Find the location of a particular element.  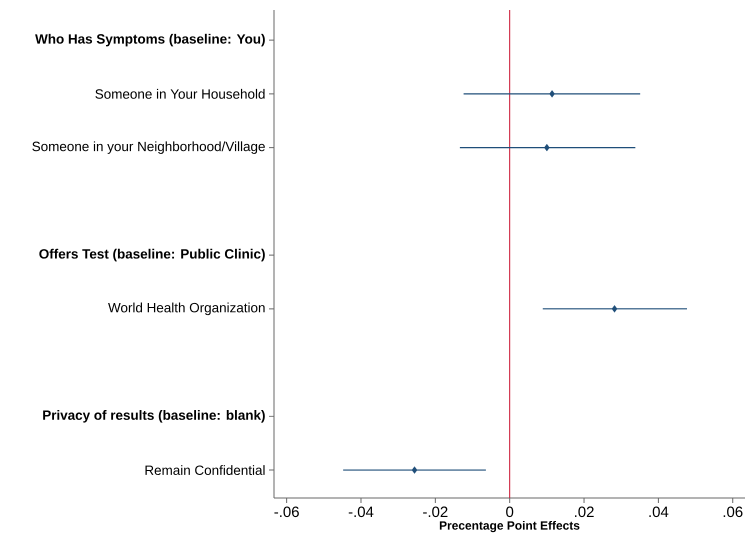

y-tick-label: Who Has Symptoms (baseline: You) is located at coordinates (150, 40).